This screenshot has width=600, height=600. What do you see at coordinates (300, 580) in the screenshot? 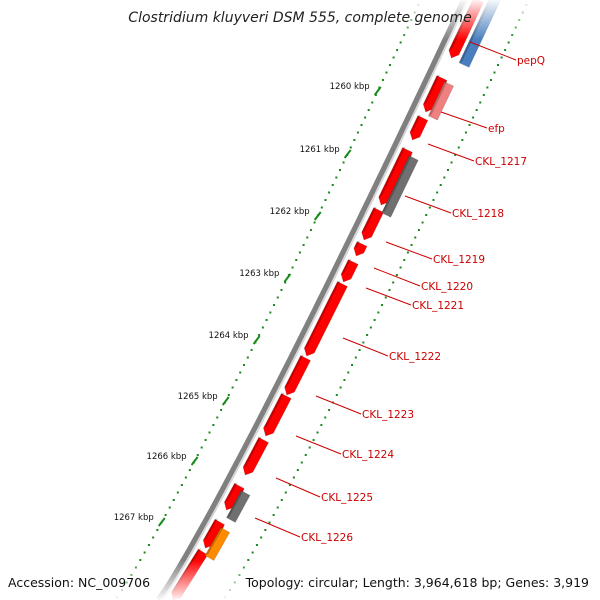
I see `bottom-fade` at bounding box center [300, 580].